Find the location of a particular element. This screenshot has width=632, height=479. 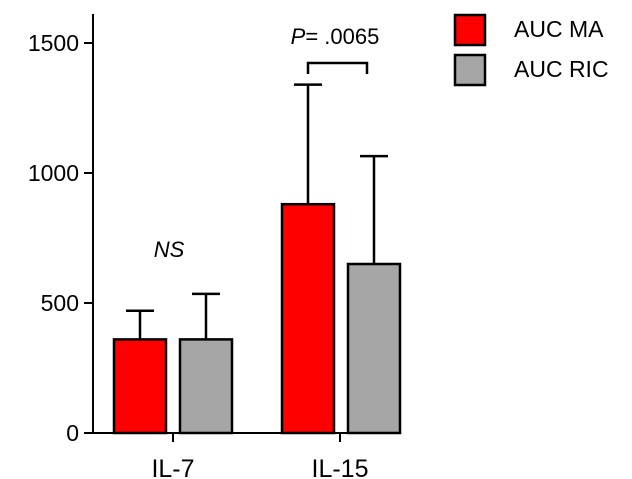

legend-swatch-auc-ma is located at coordinates (470, 30).